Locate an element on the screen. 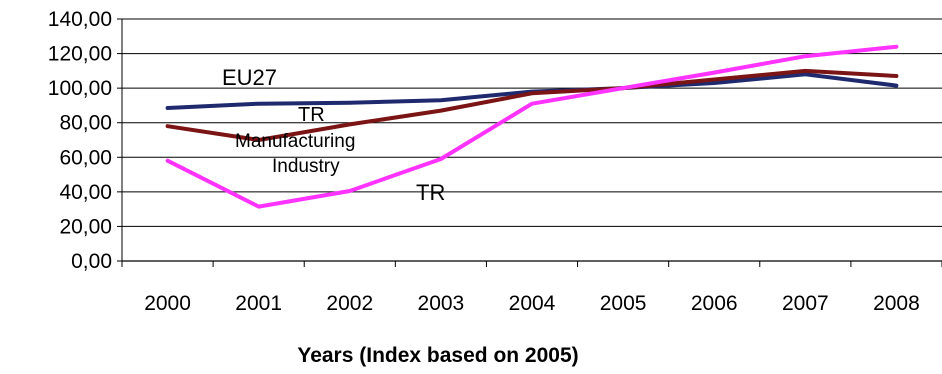 The height and width of the screenshot is (374, 942). y-tick-label: 100,00 is located at coordinates (80, 88).